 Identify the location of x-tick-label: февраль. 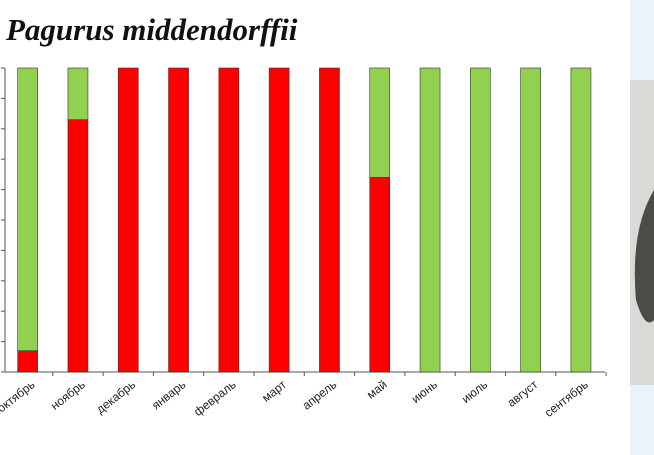
(215, 398).